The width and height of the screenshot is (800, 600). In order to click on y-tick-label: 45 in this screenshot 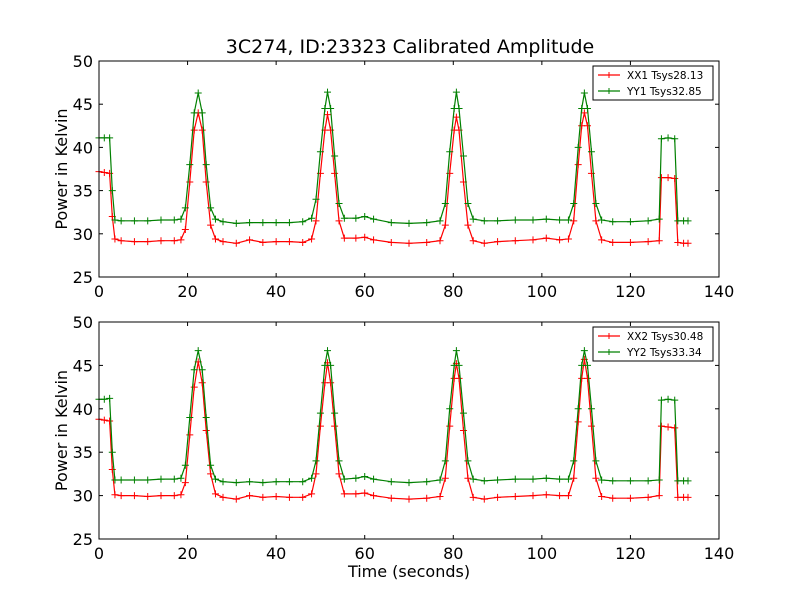, I will do `click(83, 365)`.